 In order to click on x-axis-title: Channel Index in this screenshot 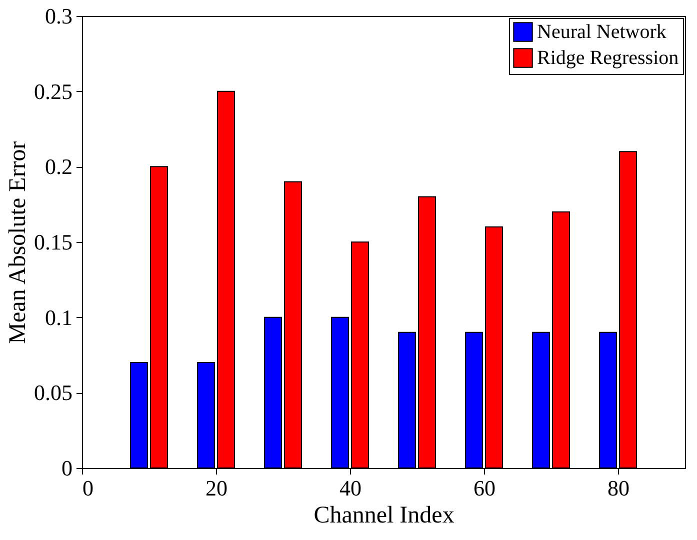, I will do `click(384, 515)`.